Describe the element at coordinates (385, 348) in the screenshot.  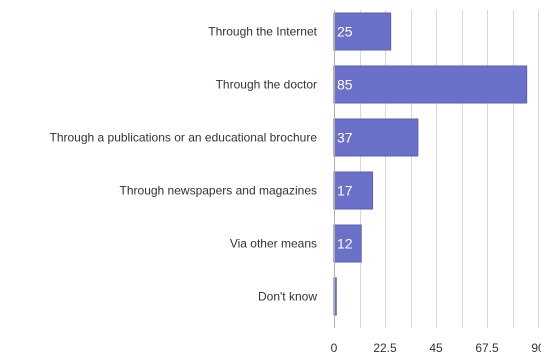
I see `x-tick-label: 22.5` at that location.